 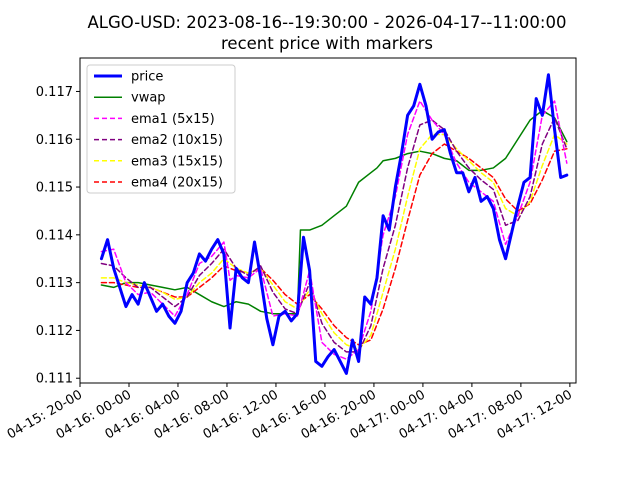 What do you see at coordinates (147, 77) in the screenshot?
I see `legend-label: price` at bounding box center [147, 77].